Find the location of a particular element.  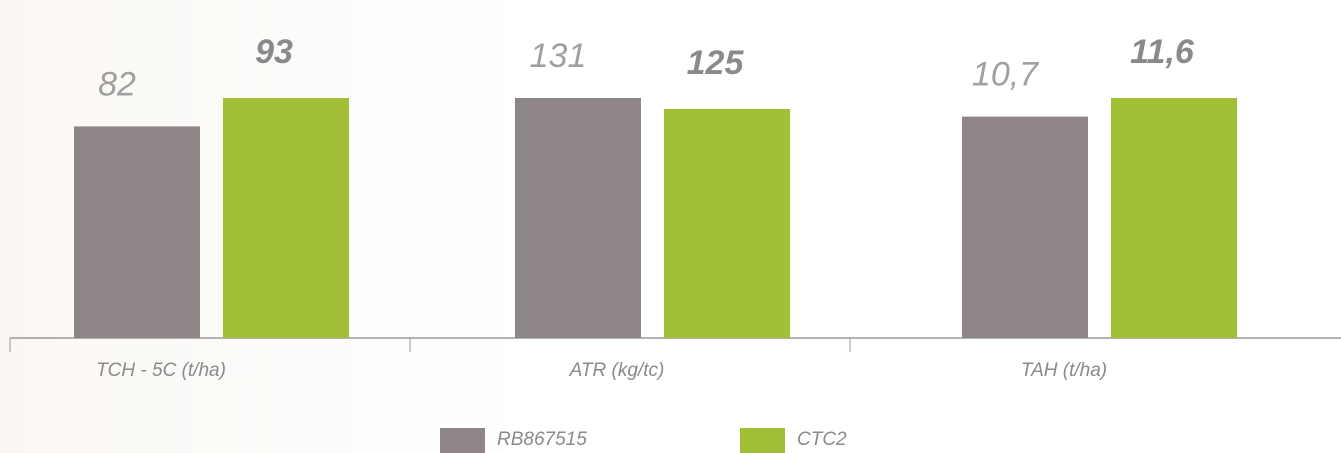

x-tick-label: TCH - 5C (t/ha) is located at coordinates (161, 370).